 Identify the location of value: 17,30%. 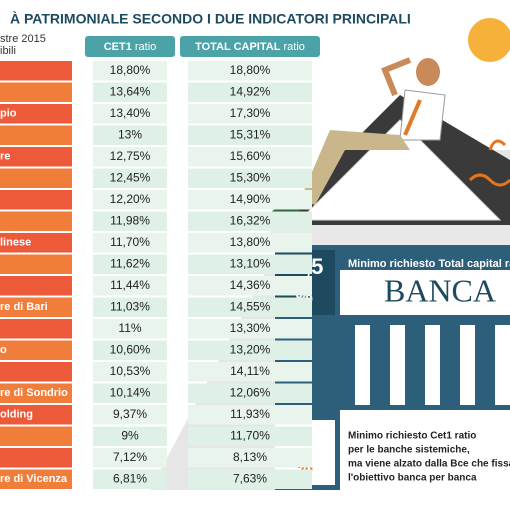
(250, 113).